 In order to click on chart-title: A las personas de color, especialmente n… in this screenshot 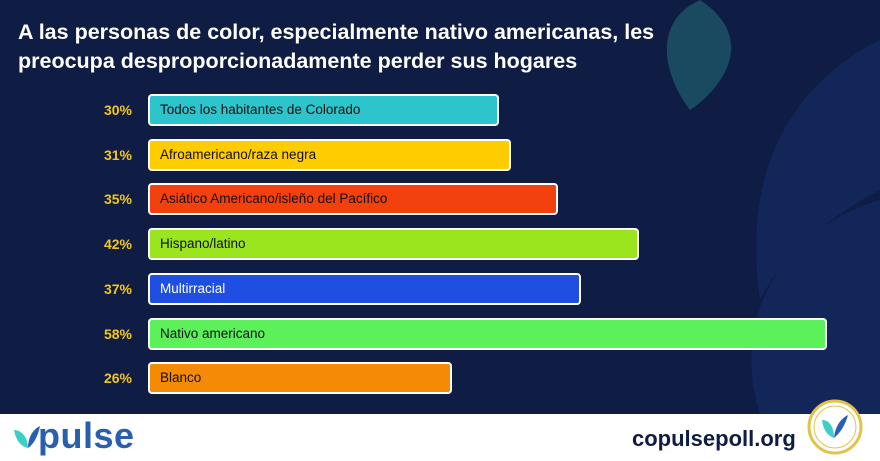, I will do `click(408, 47)`.